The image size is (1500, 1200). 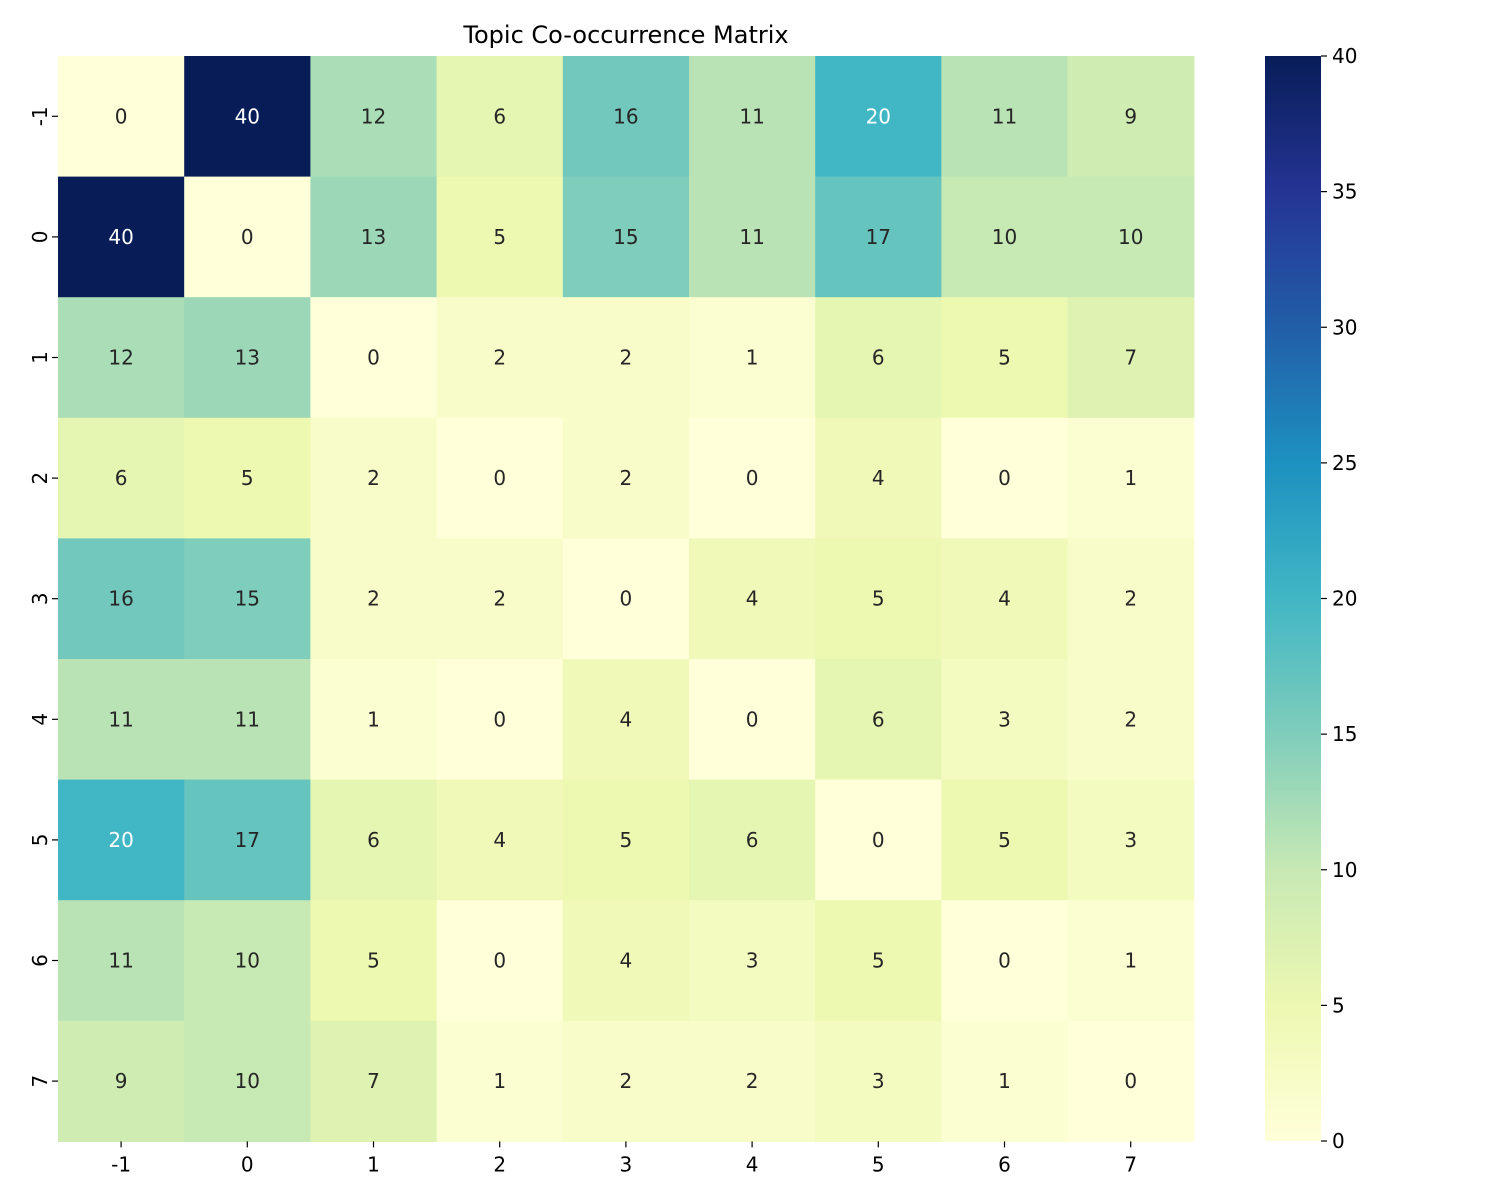 I want to click on cell-value-label: 9, so click(x=121, y=1081).